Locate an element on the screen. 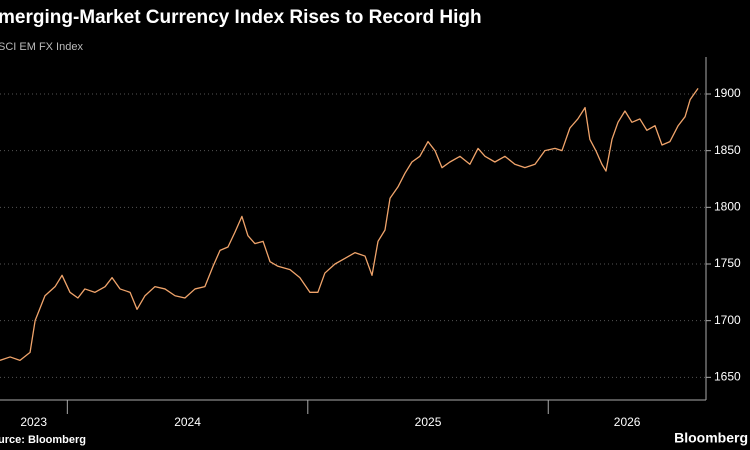 This screenshot has height=450, width=750. brand: Bloomberg is located at coordinates (711, 438).